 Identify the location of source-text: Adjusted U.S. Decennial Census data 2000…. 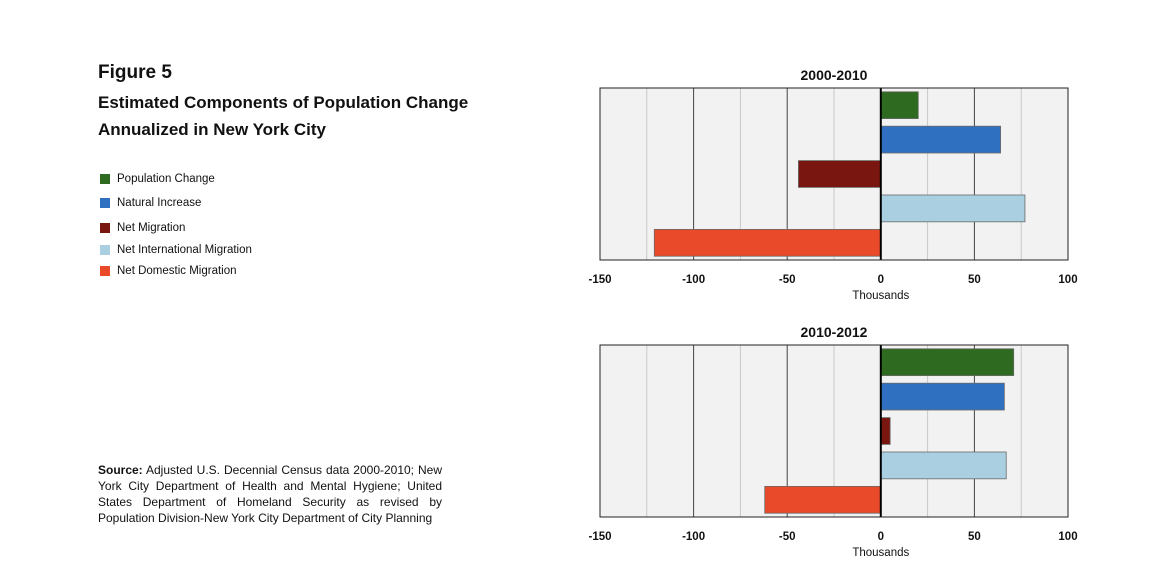
(270, 494).